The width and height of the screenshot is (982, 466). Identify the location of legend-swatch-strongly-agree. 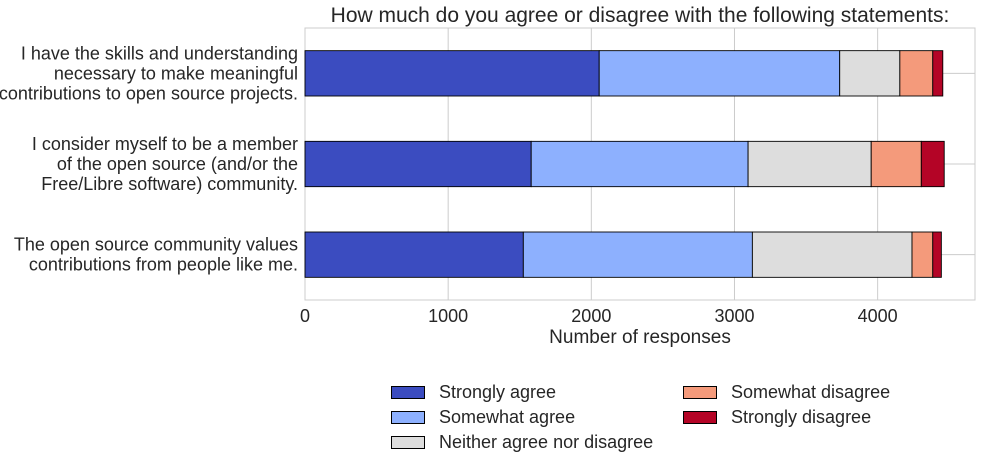
(408, 392).